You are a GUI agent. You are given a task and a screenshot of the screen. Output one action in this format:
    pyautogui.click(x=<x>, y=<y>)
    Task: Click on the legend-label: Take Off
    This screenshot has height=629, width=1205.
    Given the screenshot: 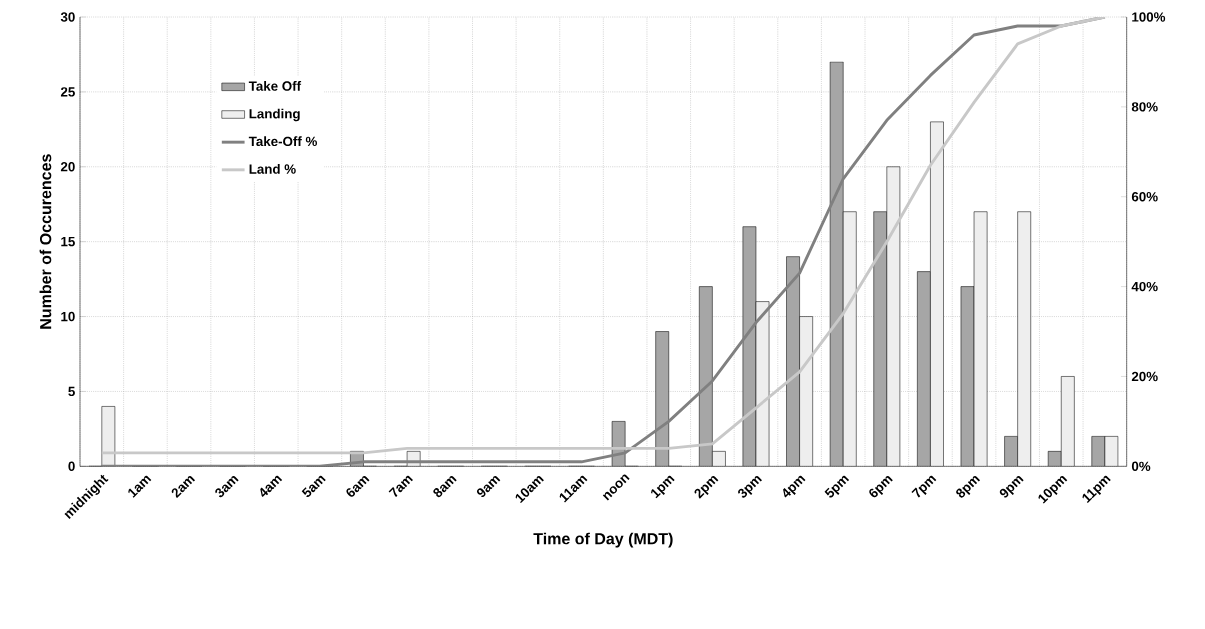 What is the action you would take?
    pyautogui.click(x=275, y=86)
    